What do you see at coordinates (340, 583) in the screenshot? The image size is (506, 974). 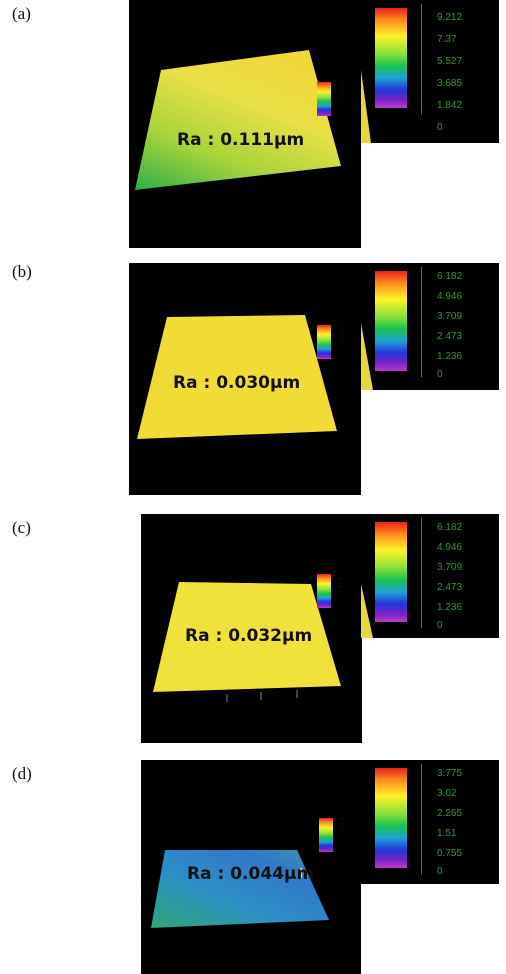 I see `panel-c-mini-ticks: -----` at bounding box center [340, 583].